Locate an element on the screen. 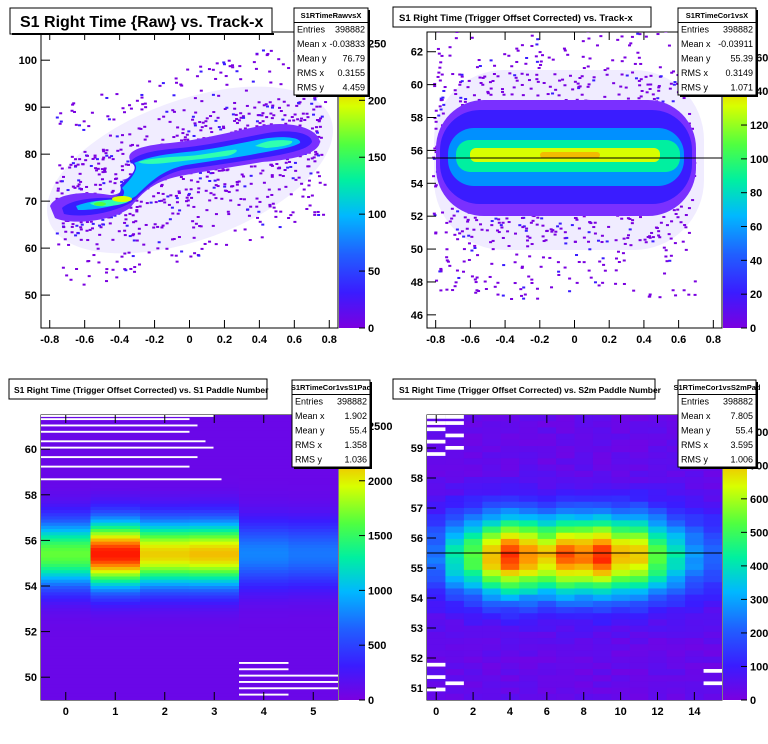  stats-value: 1.071 is located at coordinates (741, 88).